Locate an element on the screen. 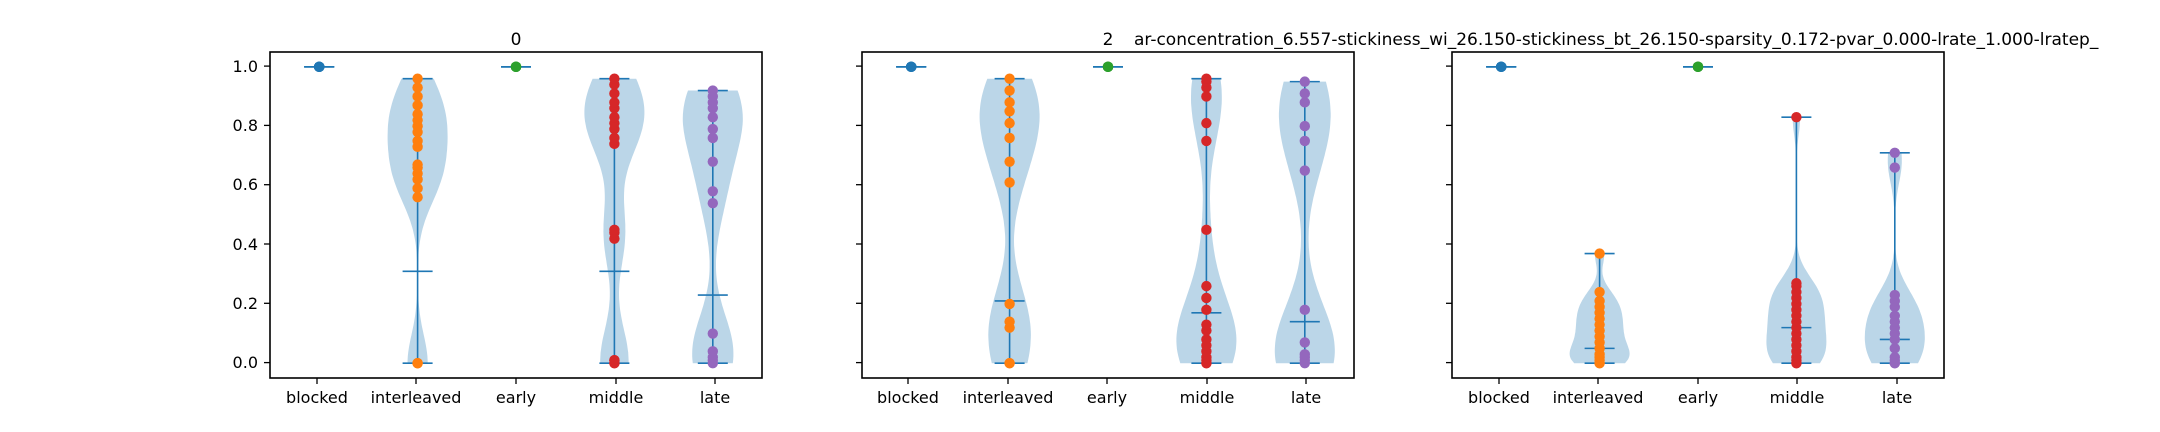 This screenshot has width=2160, height=432. panel-0-xtick-label-interleaved: interleaved is located at coordinates (416, 397).